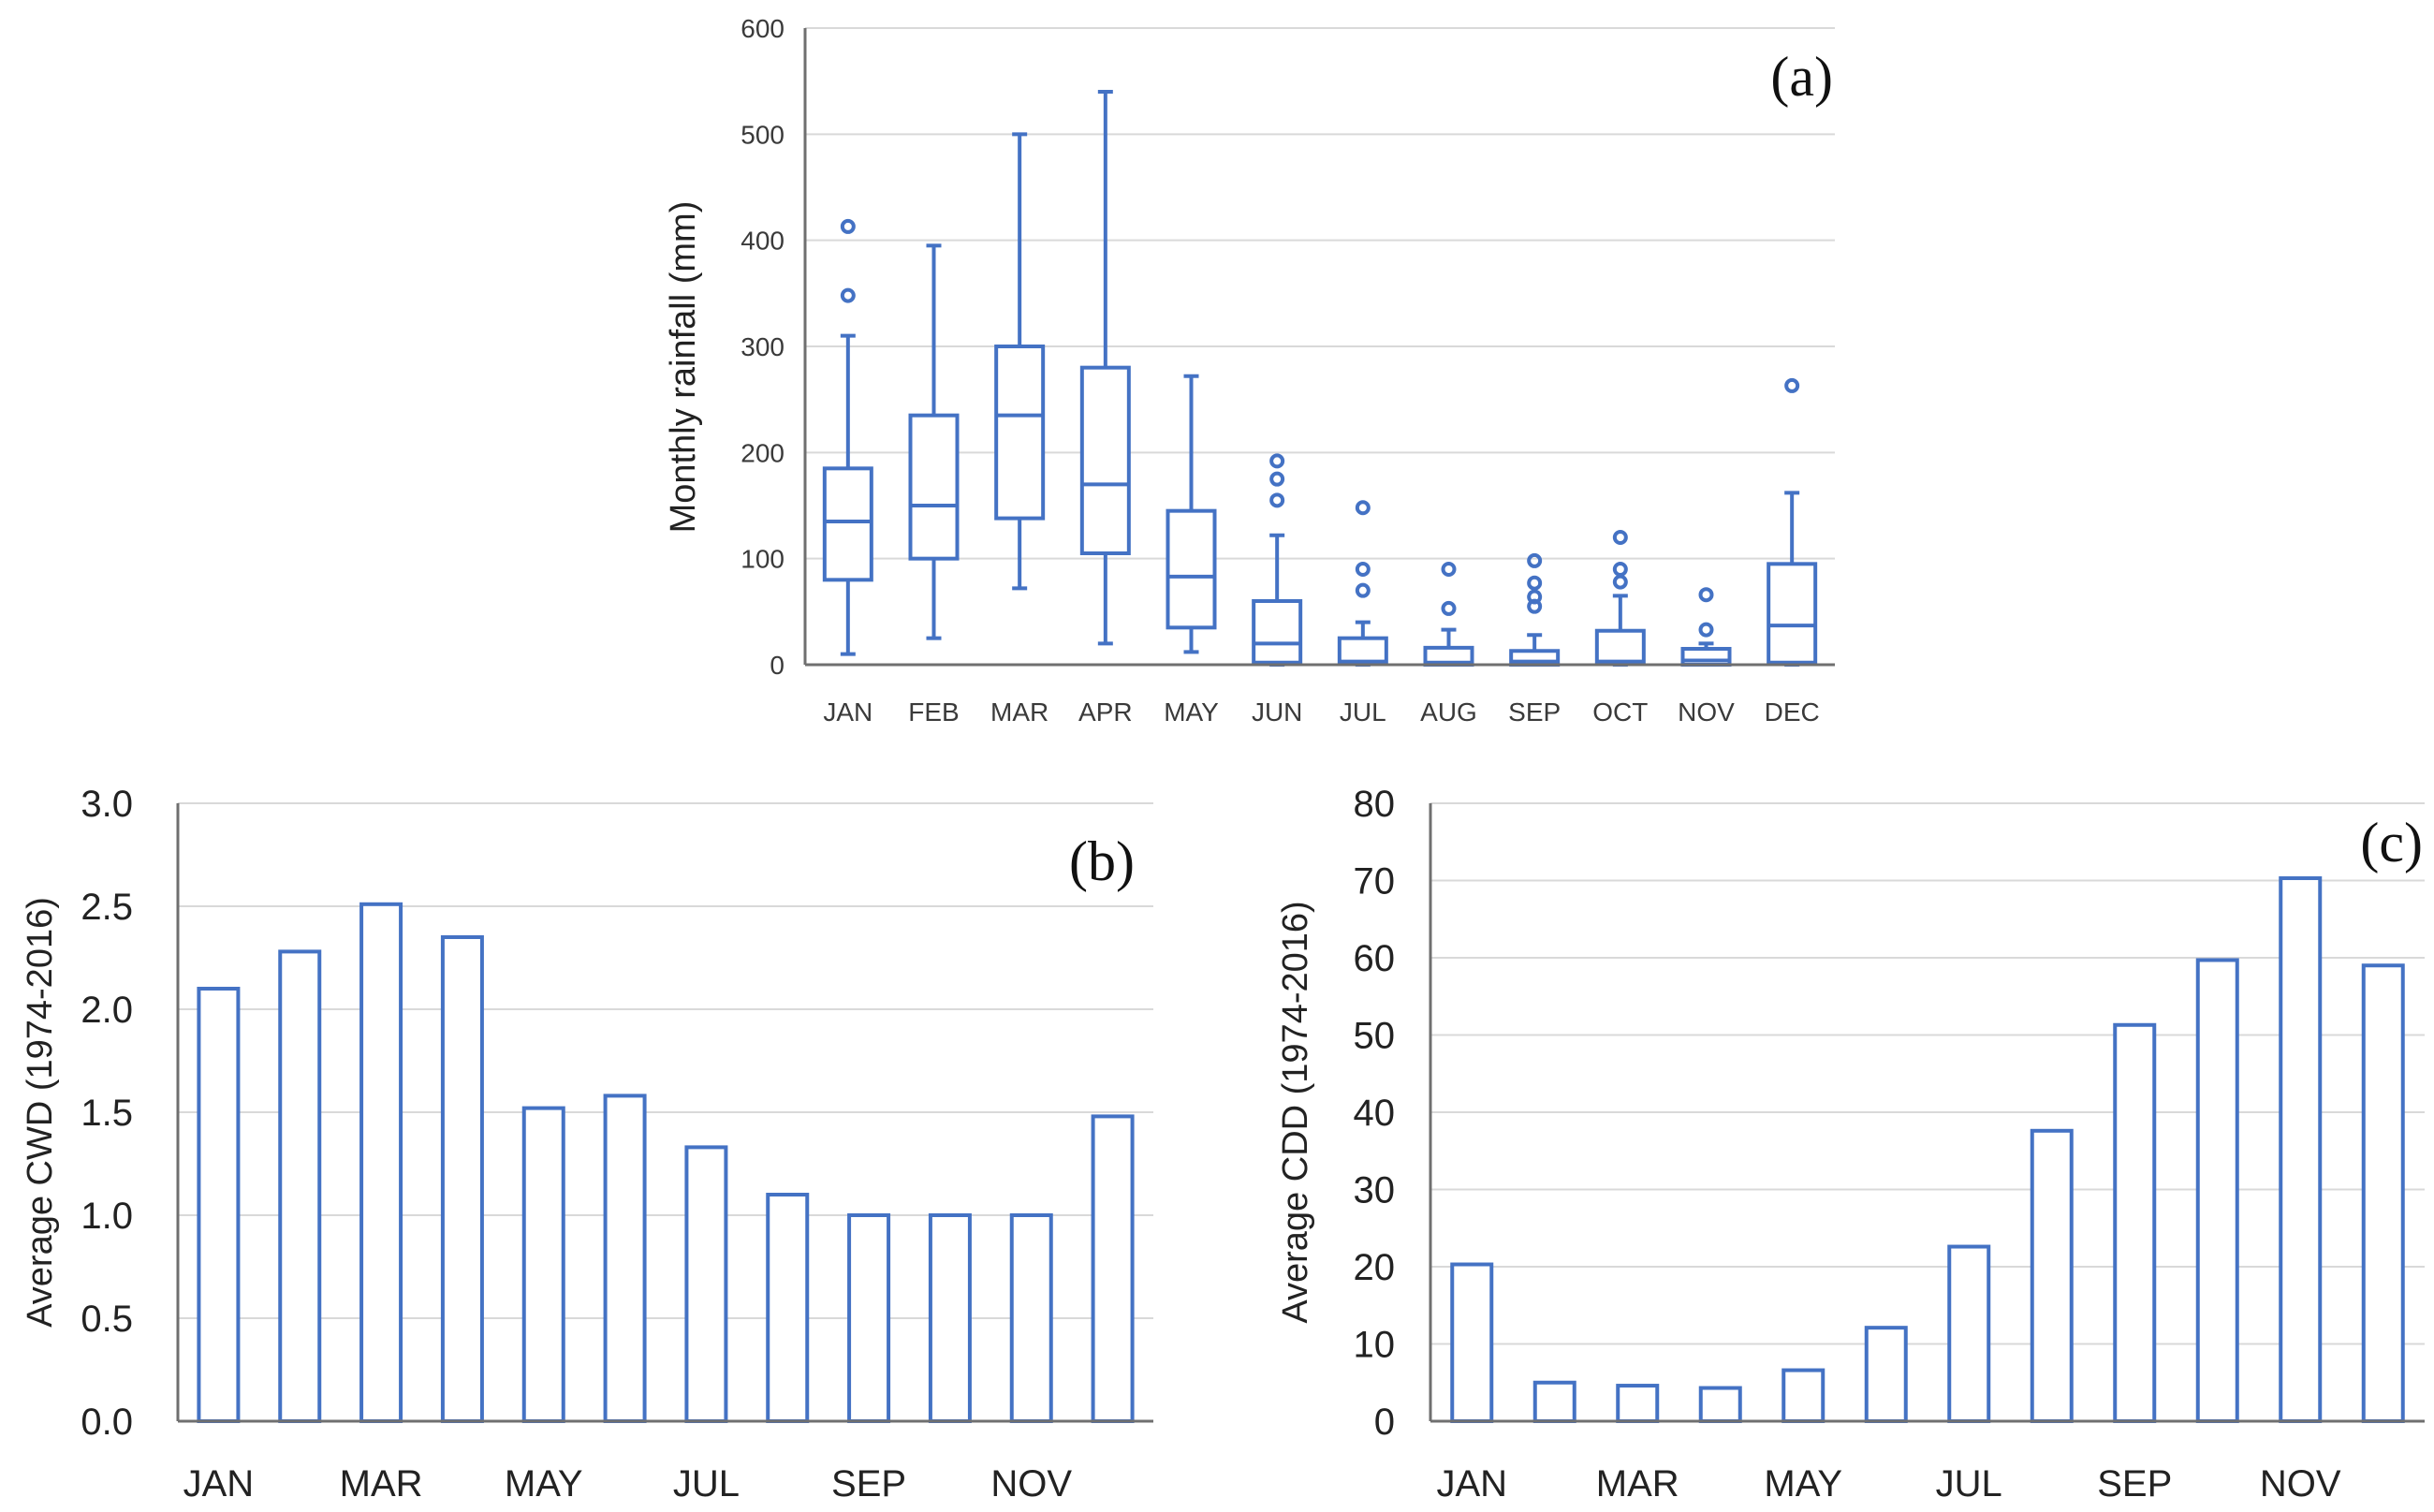  I want to click on chart-a-ytick-label: 200, so click(762, 452).